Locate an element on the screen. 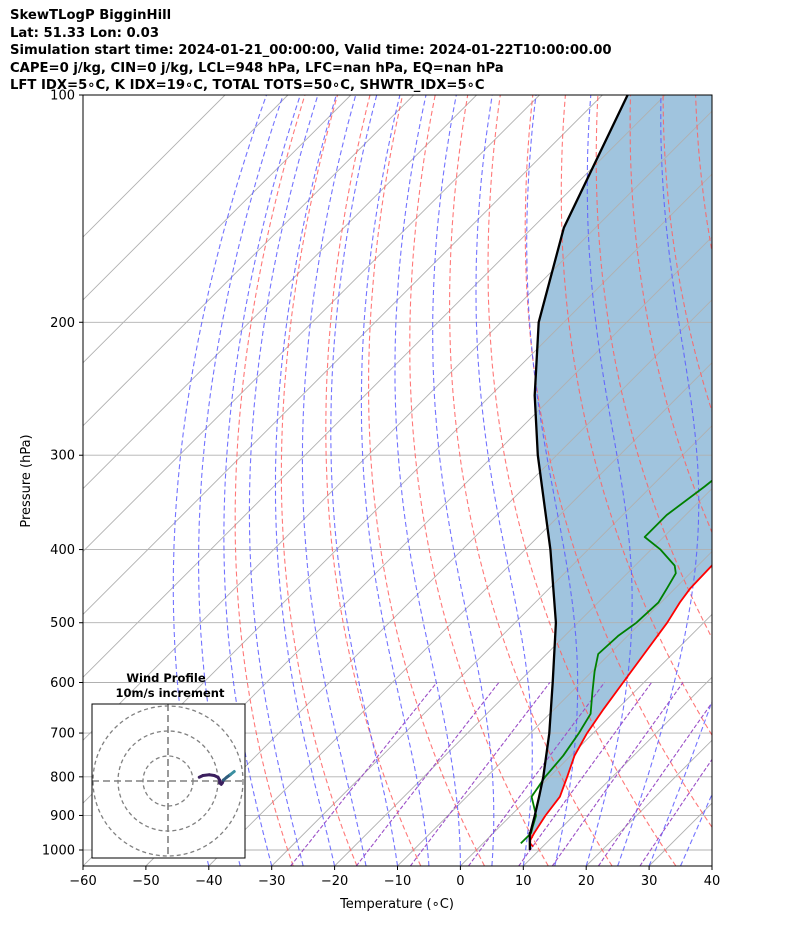 This screenshot has height=937, width=794. inset-title: Wind Profile is located at coordinates (166, 678).